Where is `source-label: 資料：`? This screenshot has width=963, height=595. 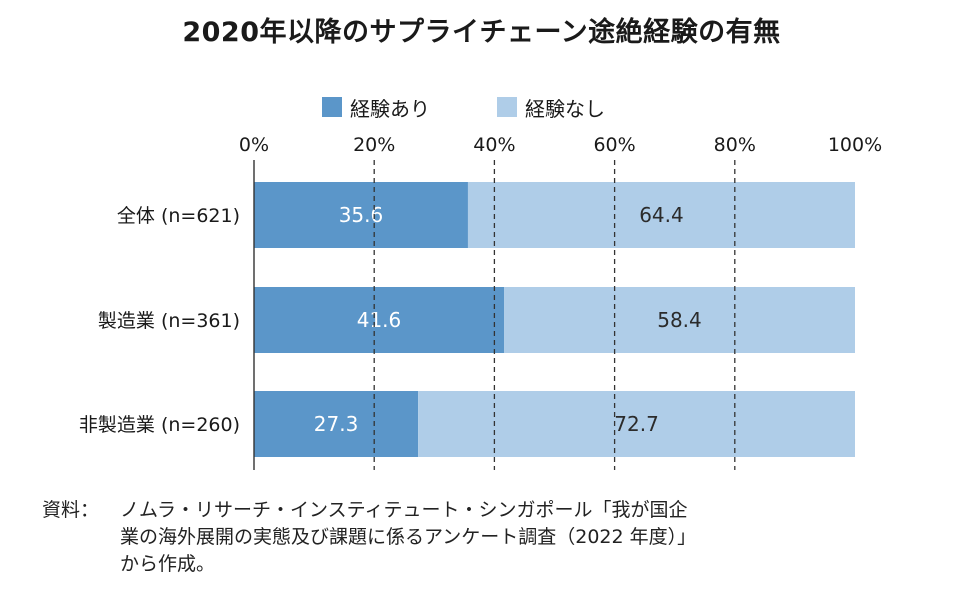
source-label: 資料： is located at coordinates (71, 510).